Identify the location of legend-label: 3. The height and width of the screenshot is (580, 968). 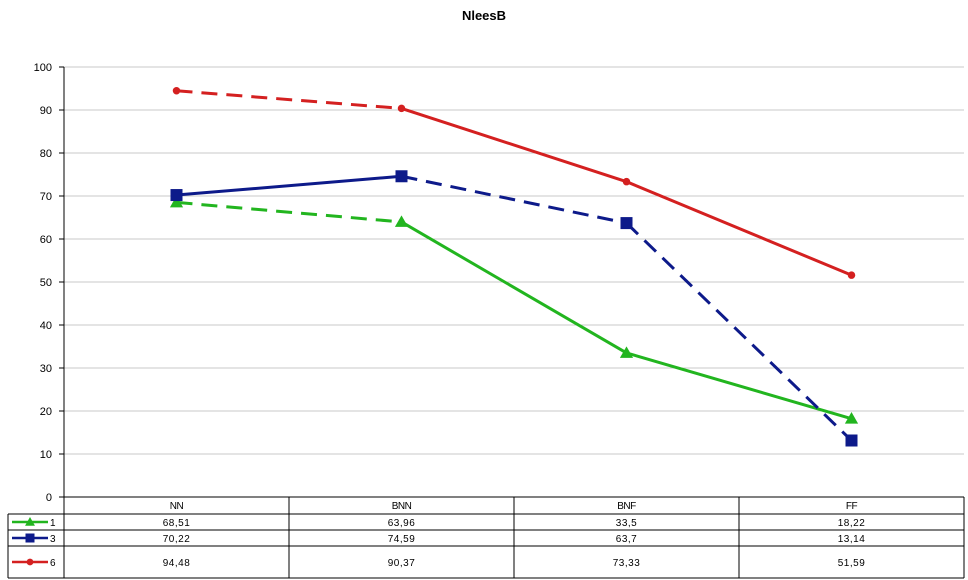
(53, 539).